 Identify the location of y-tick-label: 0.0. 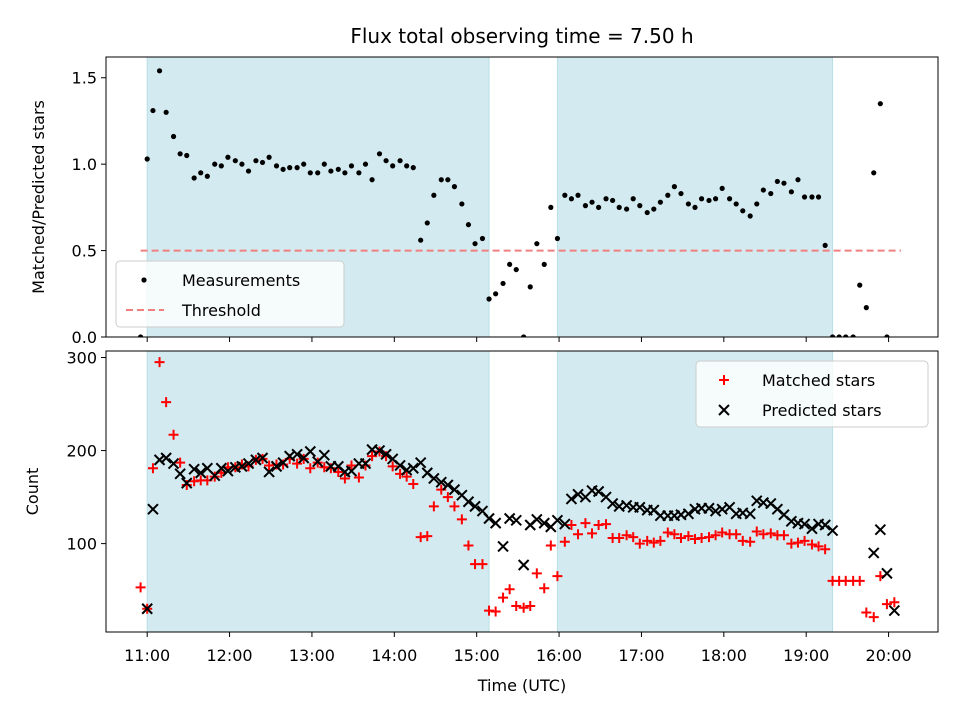
(84, 337).